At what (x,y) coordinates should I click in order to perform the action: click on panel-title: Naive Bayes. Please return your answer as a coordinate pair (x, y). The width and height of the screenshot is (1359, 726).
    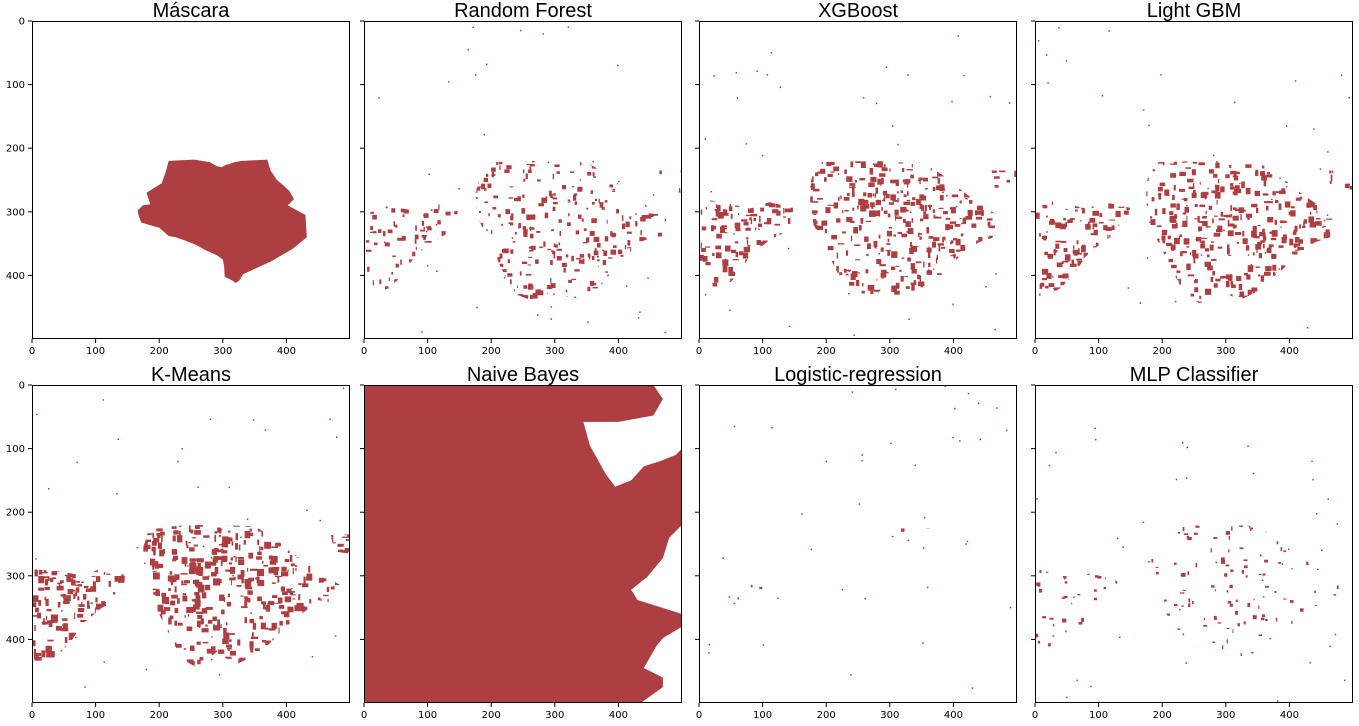
    Looking at the image, I should click on (523, 375).